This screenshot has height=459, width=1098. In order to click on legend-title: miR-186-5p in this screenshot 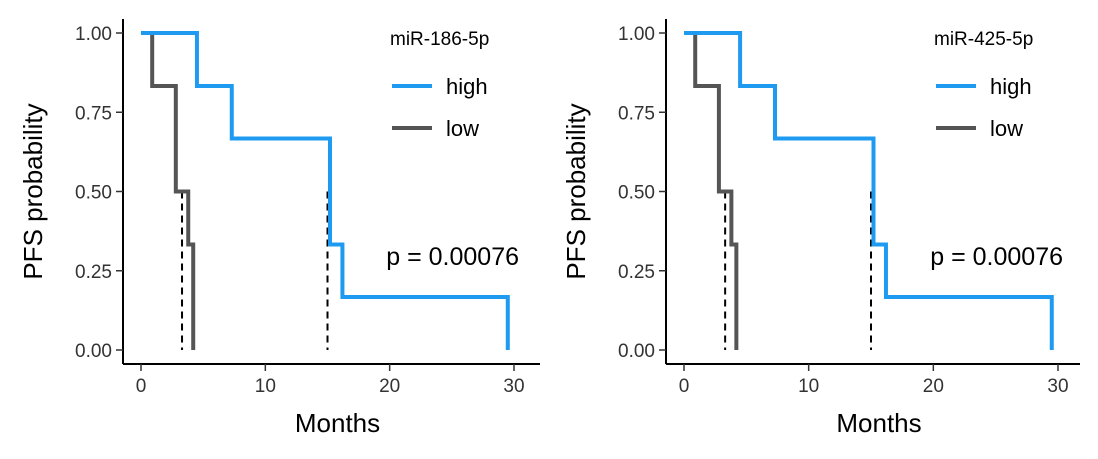, I will do `click(439, 39)`.